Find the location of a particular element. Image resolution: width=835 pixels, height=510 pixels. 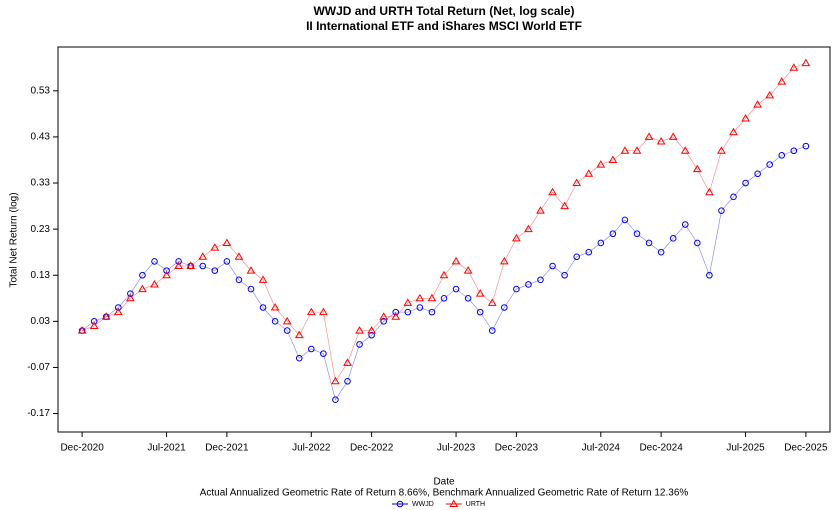

x-tick-label: Dec-2023 is located at coordinates (517, 448).